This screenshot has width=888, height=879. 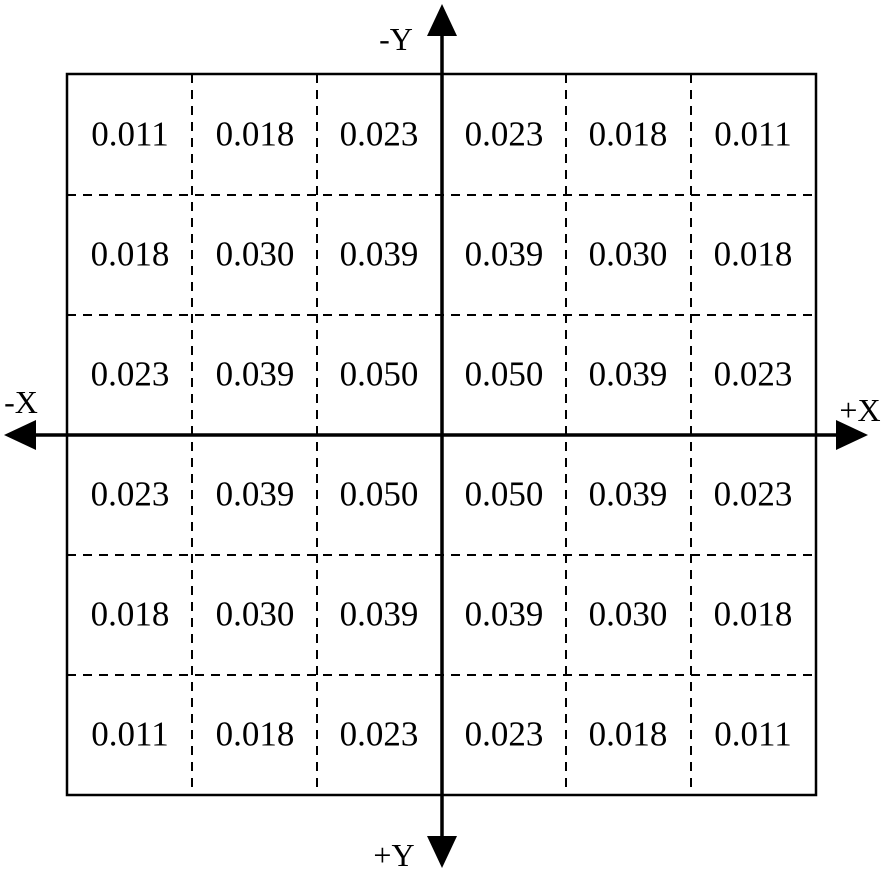 I want to click on x-axis-positive-arrow-icon, so click(x=852, y=435).